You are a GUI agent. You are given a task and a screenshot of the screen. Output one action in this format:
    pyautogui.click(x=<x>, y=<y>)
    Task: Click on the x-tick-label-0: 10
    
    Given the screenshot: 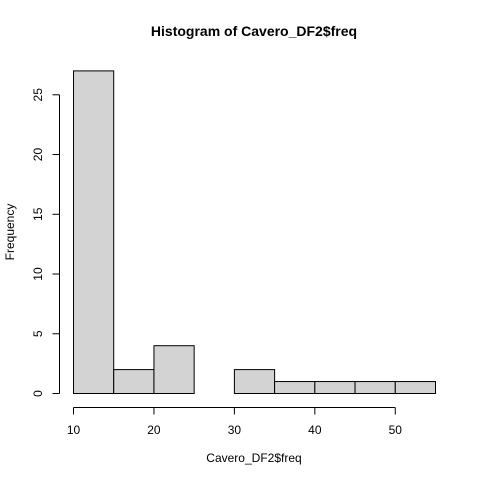 What is the action you would take?
    pyautogui.click(x=74, y=430)
    